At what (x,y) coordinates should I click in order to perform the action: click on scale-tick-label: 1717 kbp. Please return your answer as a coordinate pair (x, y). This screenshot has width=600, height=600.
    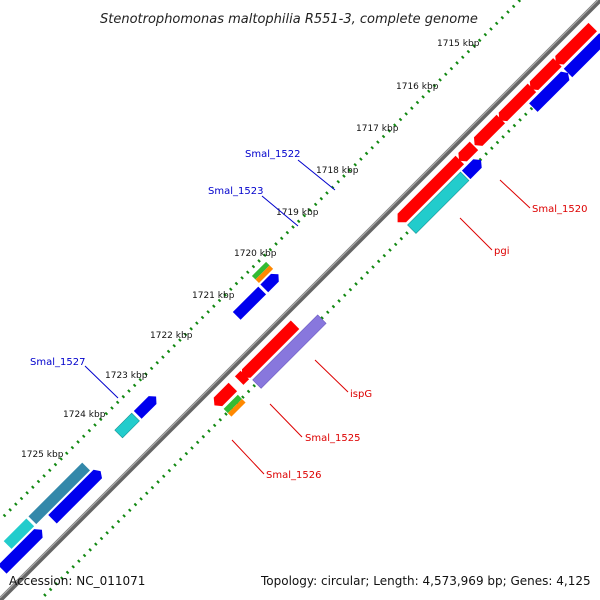
    Looking at the image, I should click on (377, 129).